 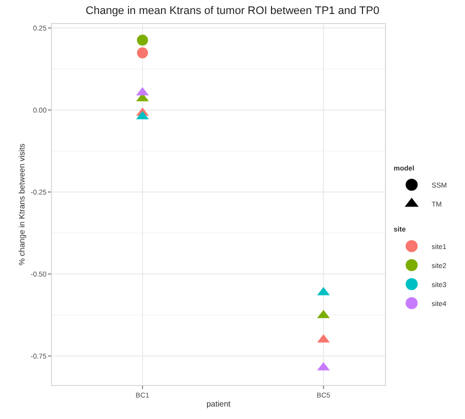 What do you see at coordinates (21, 205) in the screenshot?
I see `y-axis-title: % change in Ktrans between visits` at bounding box center [21, 205].